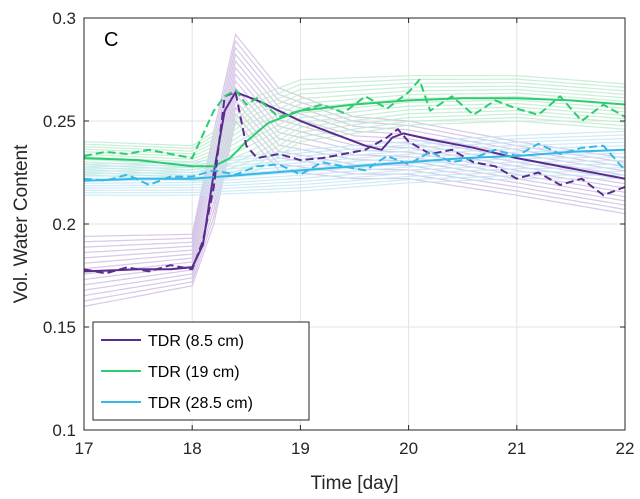  Describe the element at coordinates (408, 448) in the screenshot. I see `x-tick-label: 20` at that location.